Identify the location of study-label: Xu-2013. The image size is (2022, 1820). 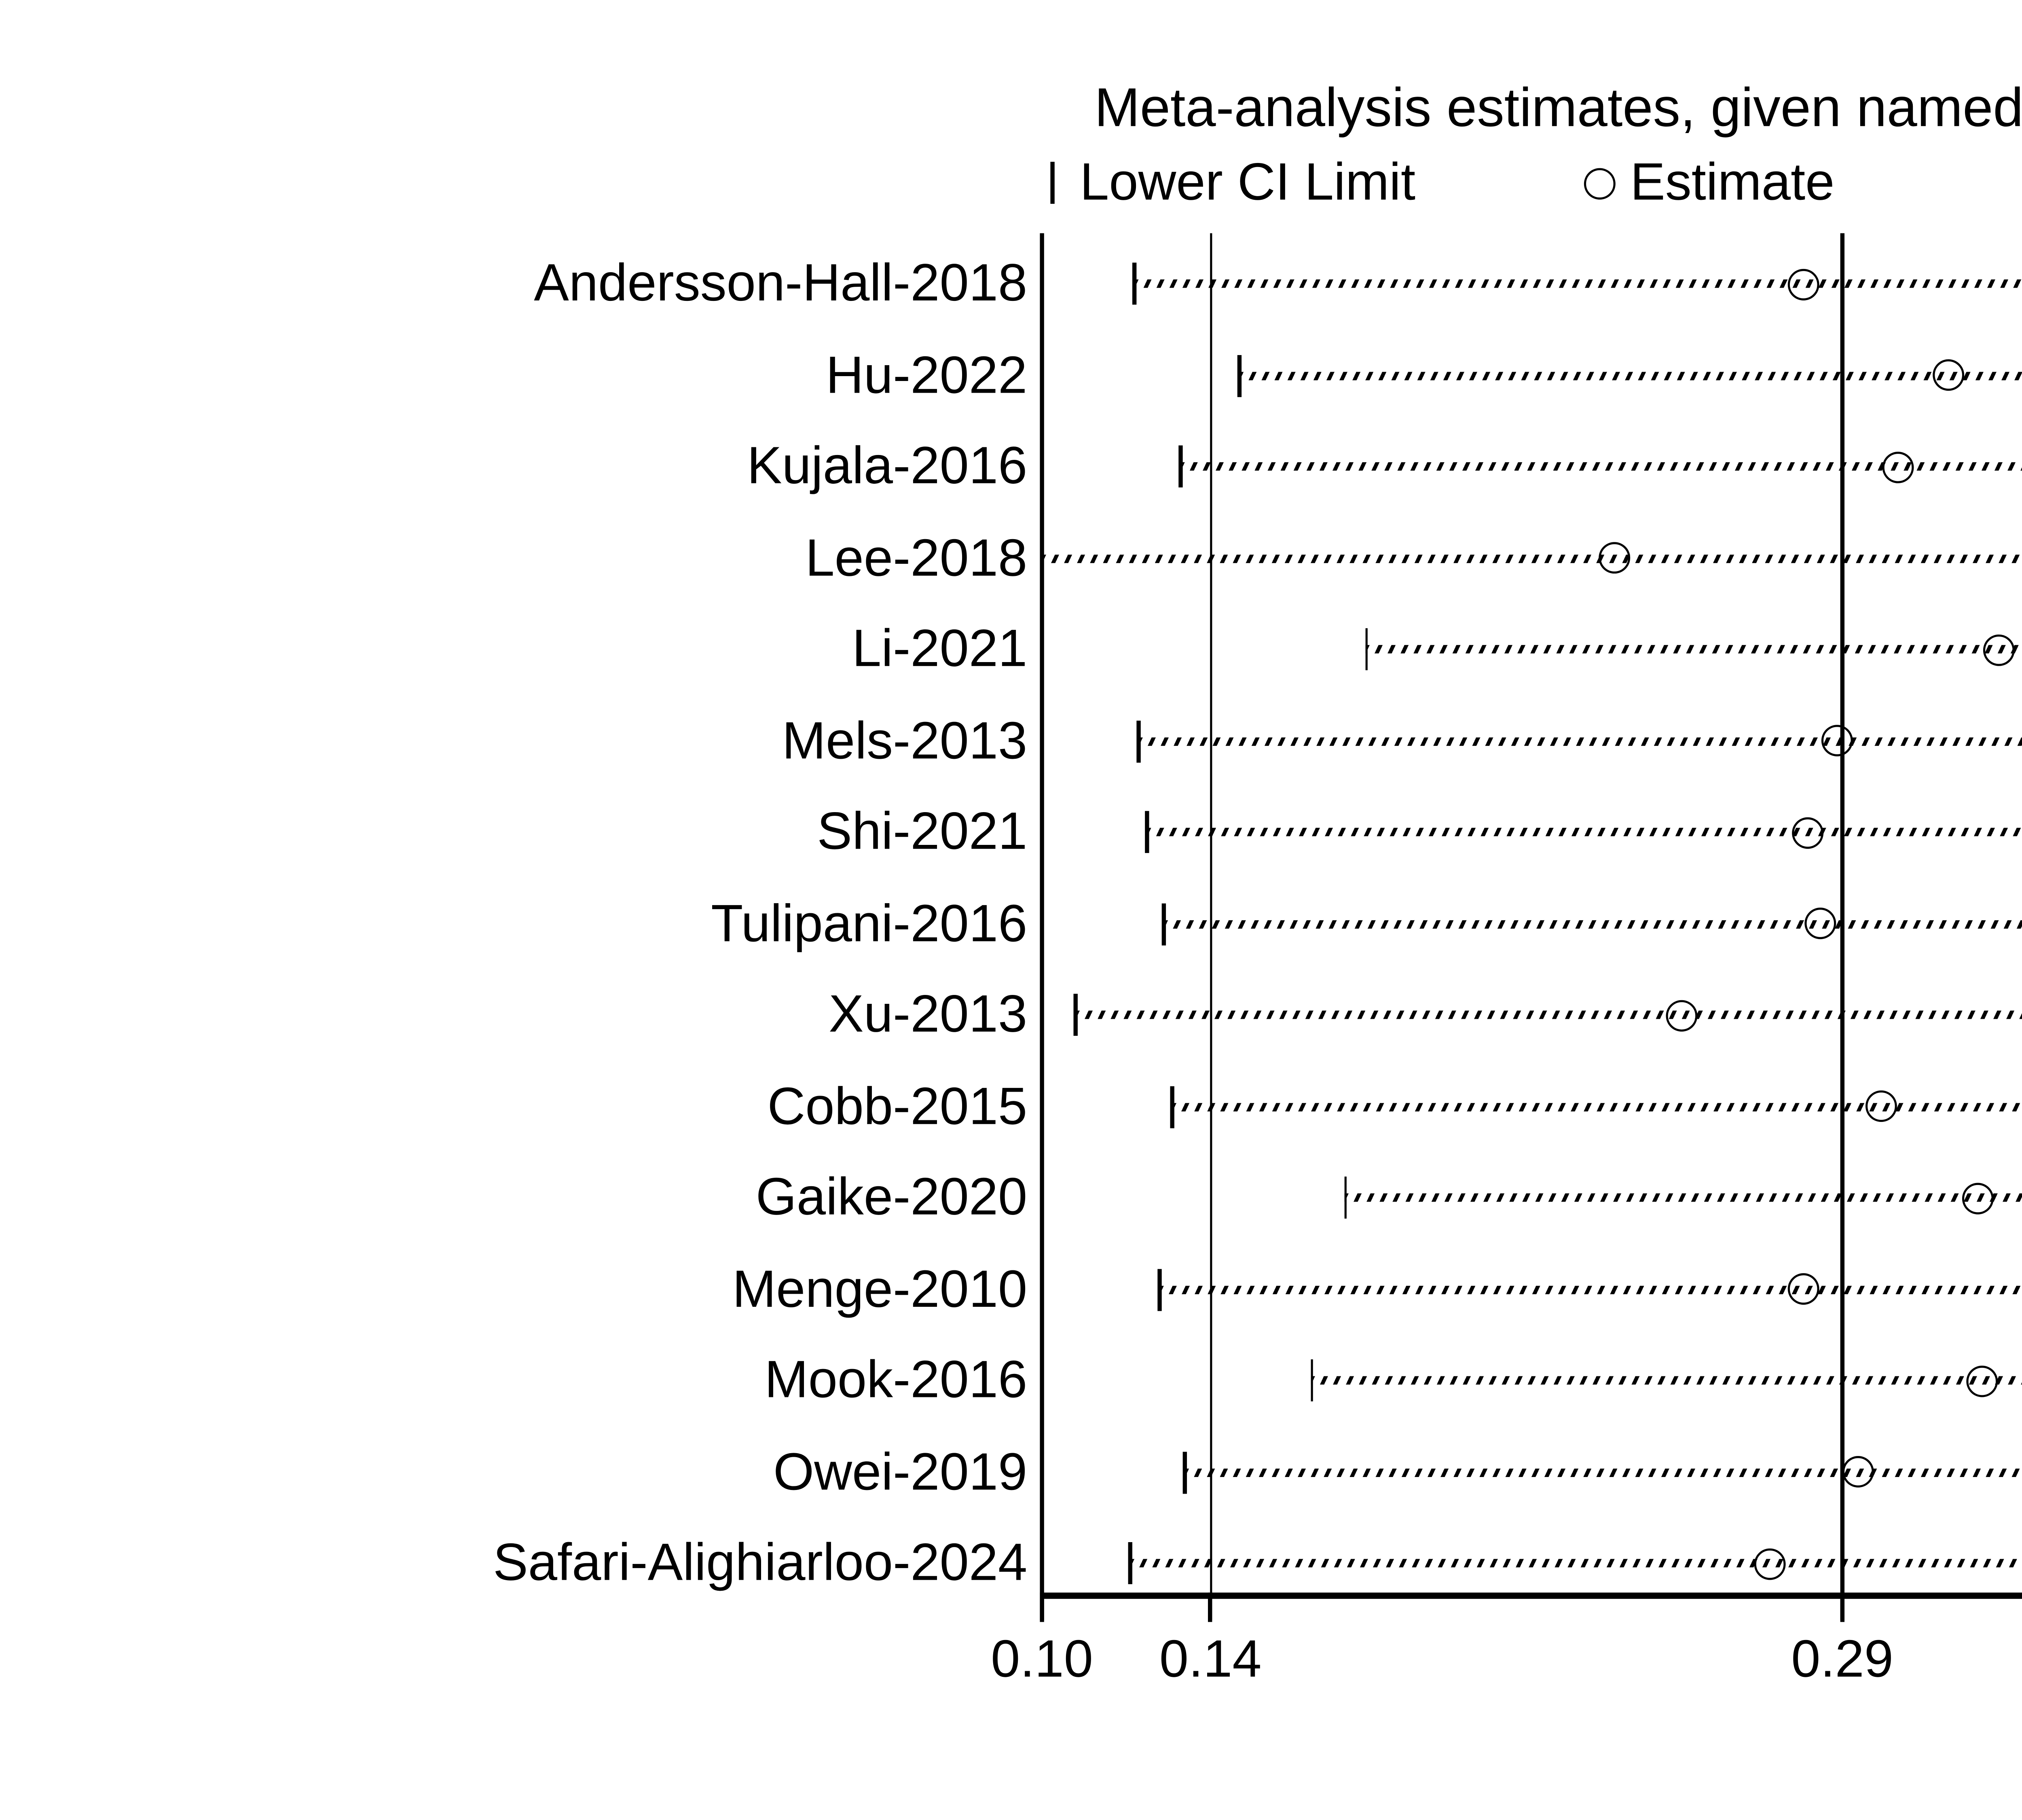
(928, 1014).